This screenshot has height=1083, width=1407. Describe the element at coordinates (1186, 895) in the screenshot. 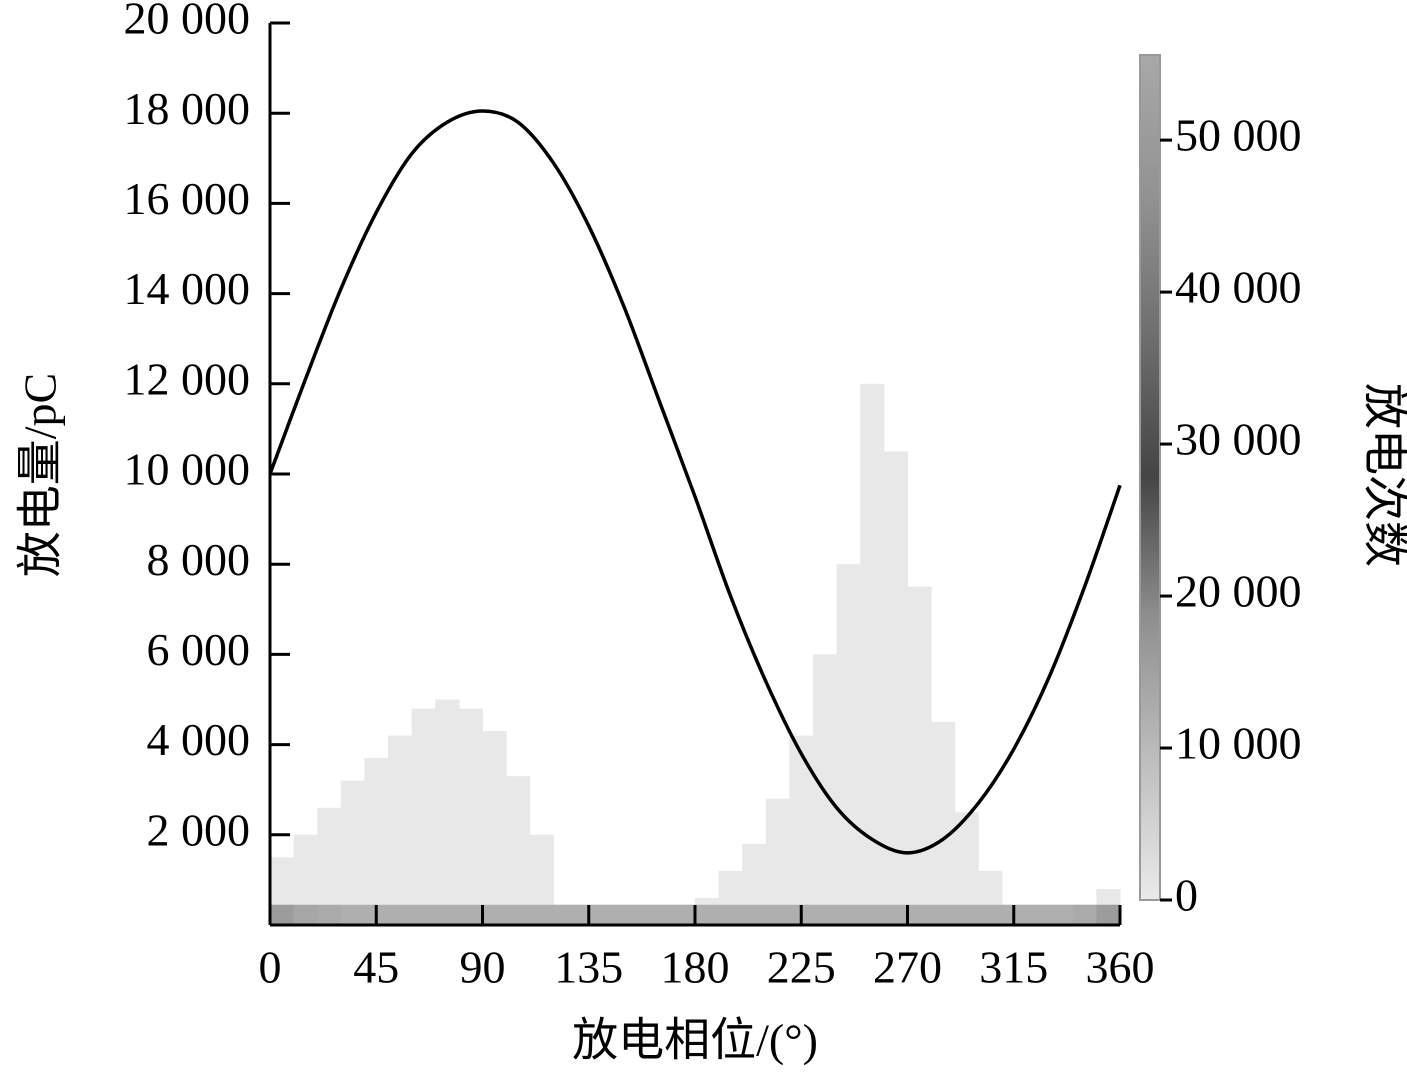

I see `colorbar-tick-label: 0` at that location.